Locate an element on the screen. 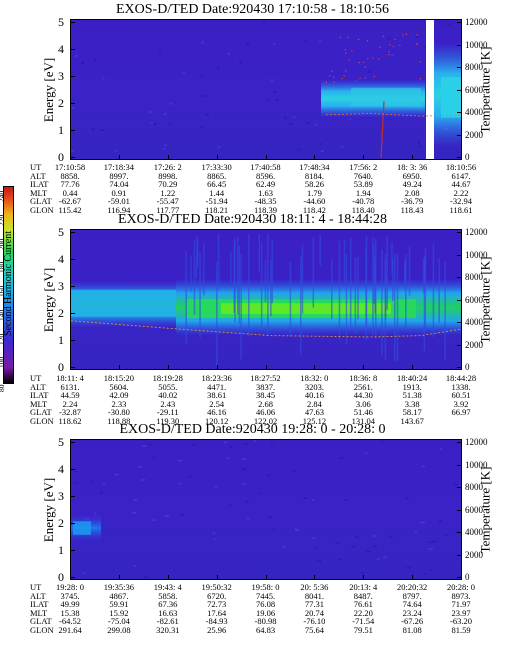  ephemeris-value: 2.68 is located at coordinates (265, 403).